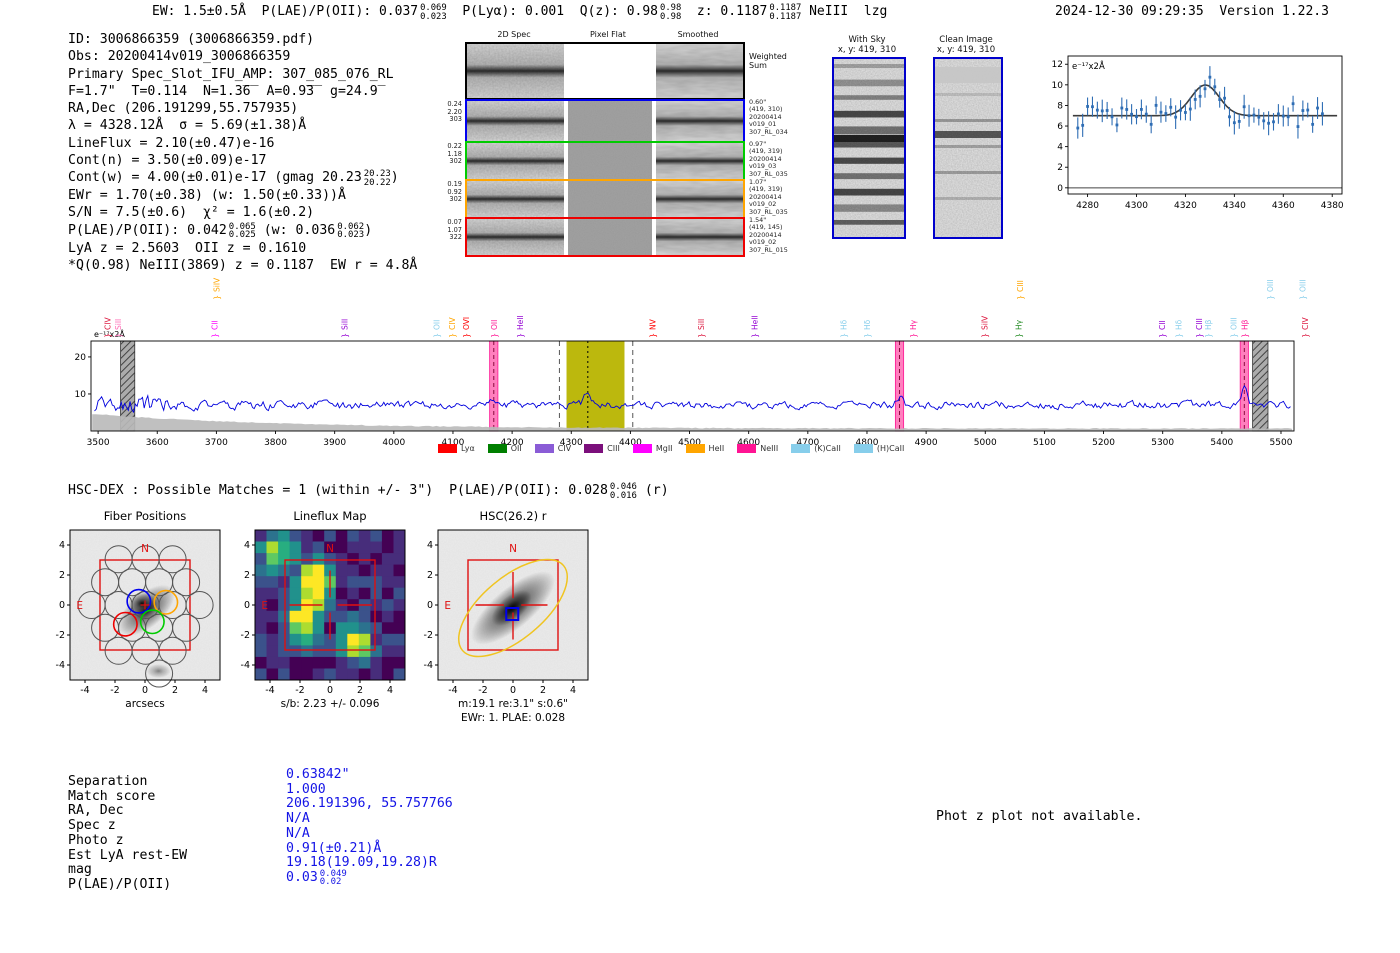 This screenshot has height=953, width=1400. I want to click on sky-panel-title: With Sky x, y: 419, 310, so click(867, 45).